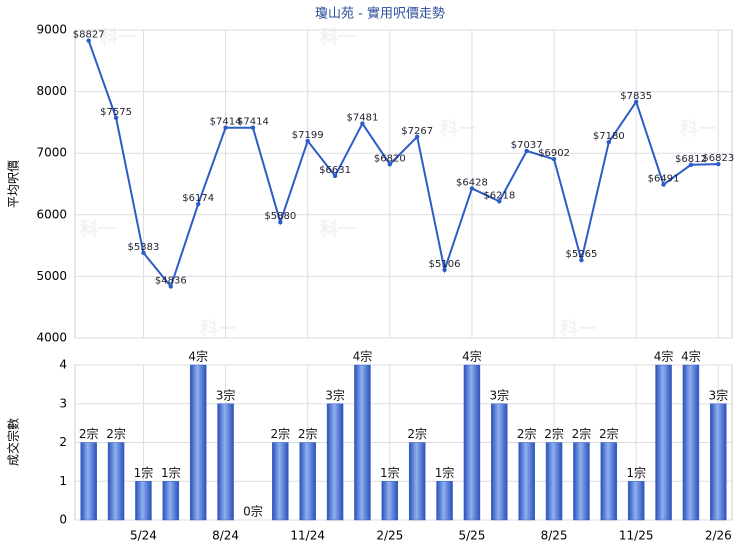  What do you see at coordinates (143, 536) in the screenshot?
I see `x-tick-label: 5/24` at bounding box center [143, 536].